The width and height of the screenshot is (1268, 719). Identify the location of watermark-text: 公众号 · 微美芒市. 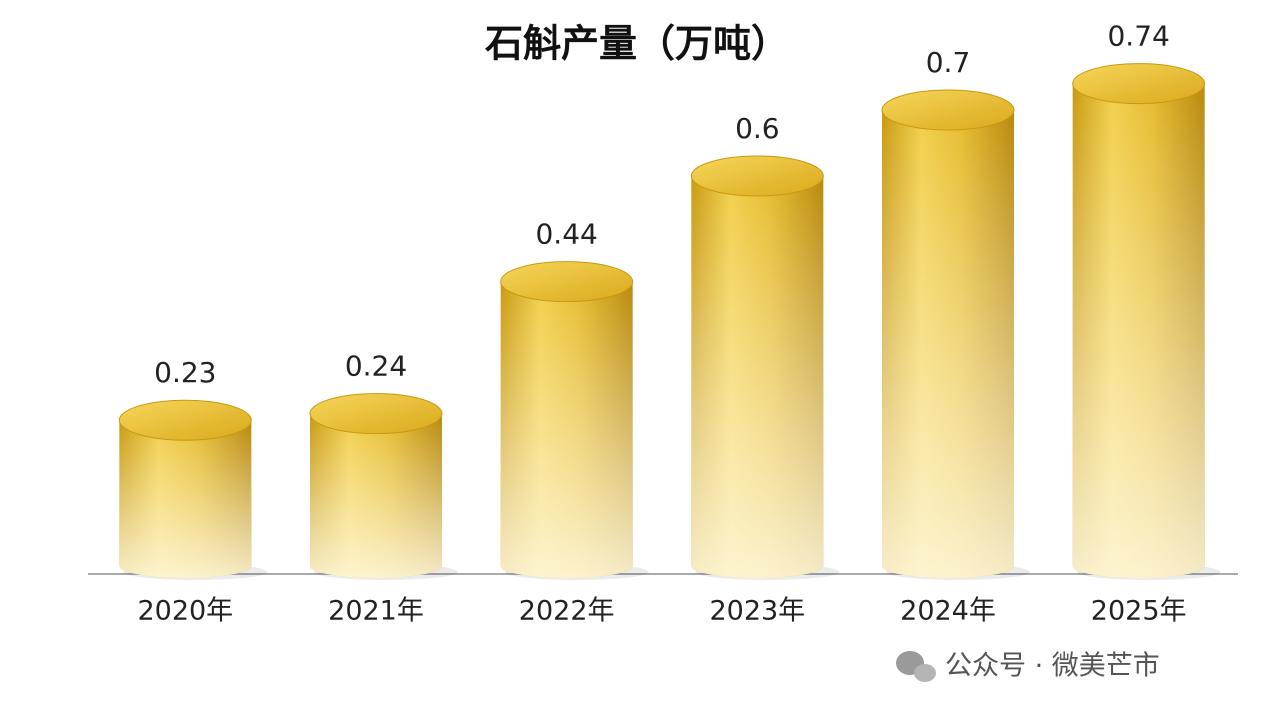
(1052, 666).